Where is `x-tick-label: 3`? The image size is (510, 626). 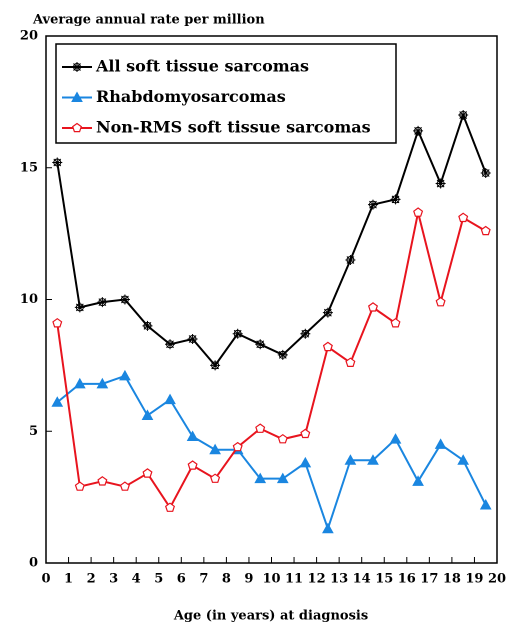 x-tick-label: 3 is located at coordinates (113, 579).